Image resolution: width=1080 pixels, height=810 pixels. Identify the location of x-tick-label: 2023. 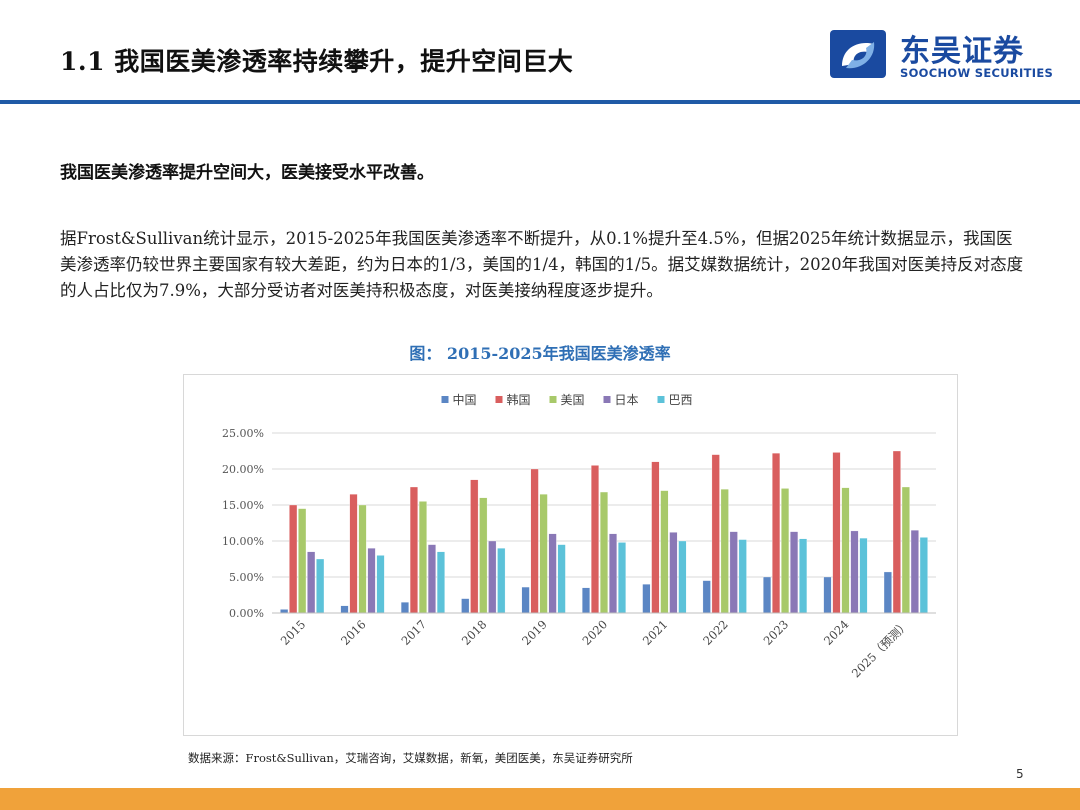
(776, 632).